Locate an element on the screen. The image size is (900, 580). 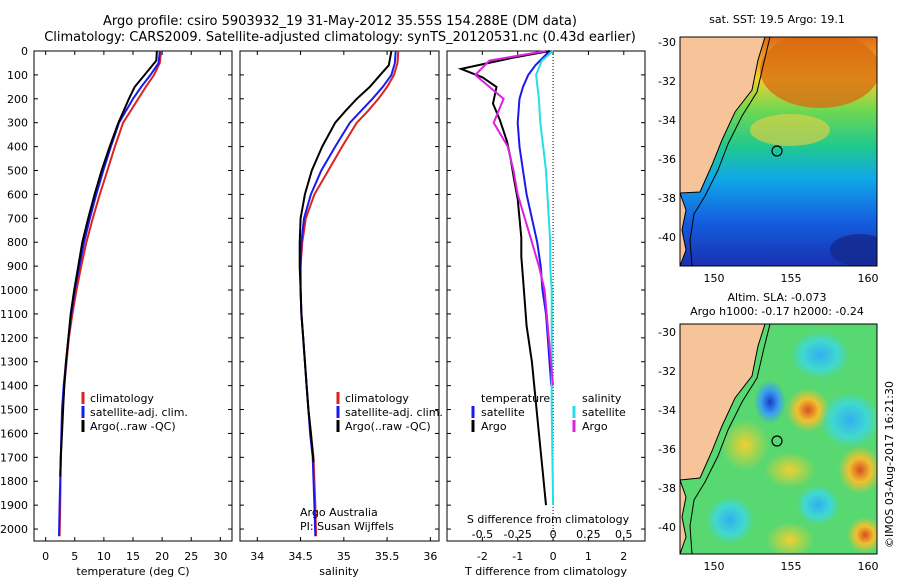
depth-tick-label: 1300 is located at coordinates (14, 362).